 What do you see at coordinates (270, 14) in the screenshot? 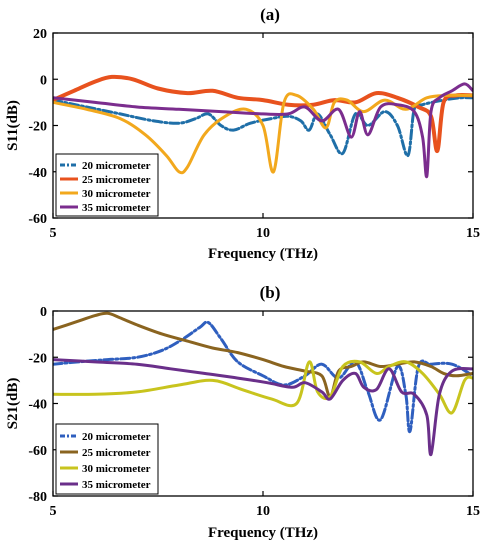
I see `panel-label: (a)` at bounding box center [270, 14].